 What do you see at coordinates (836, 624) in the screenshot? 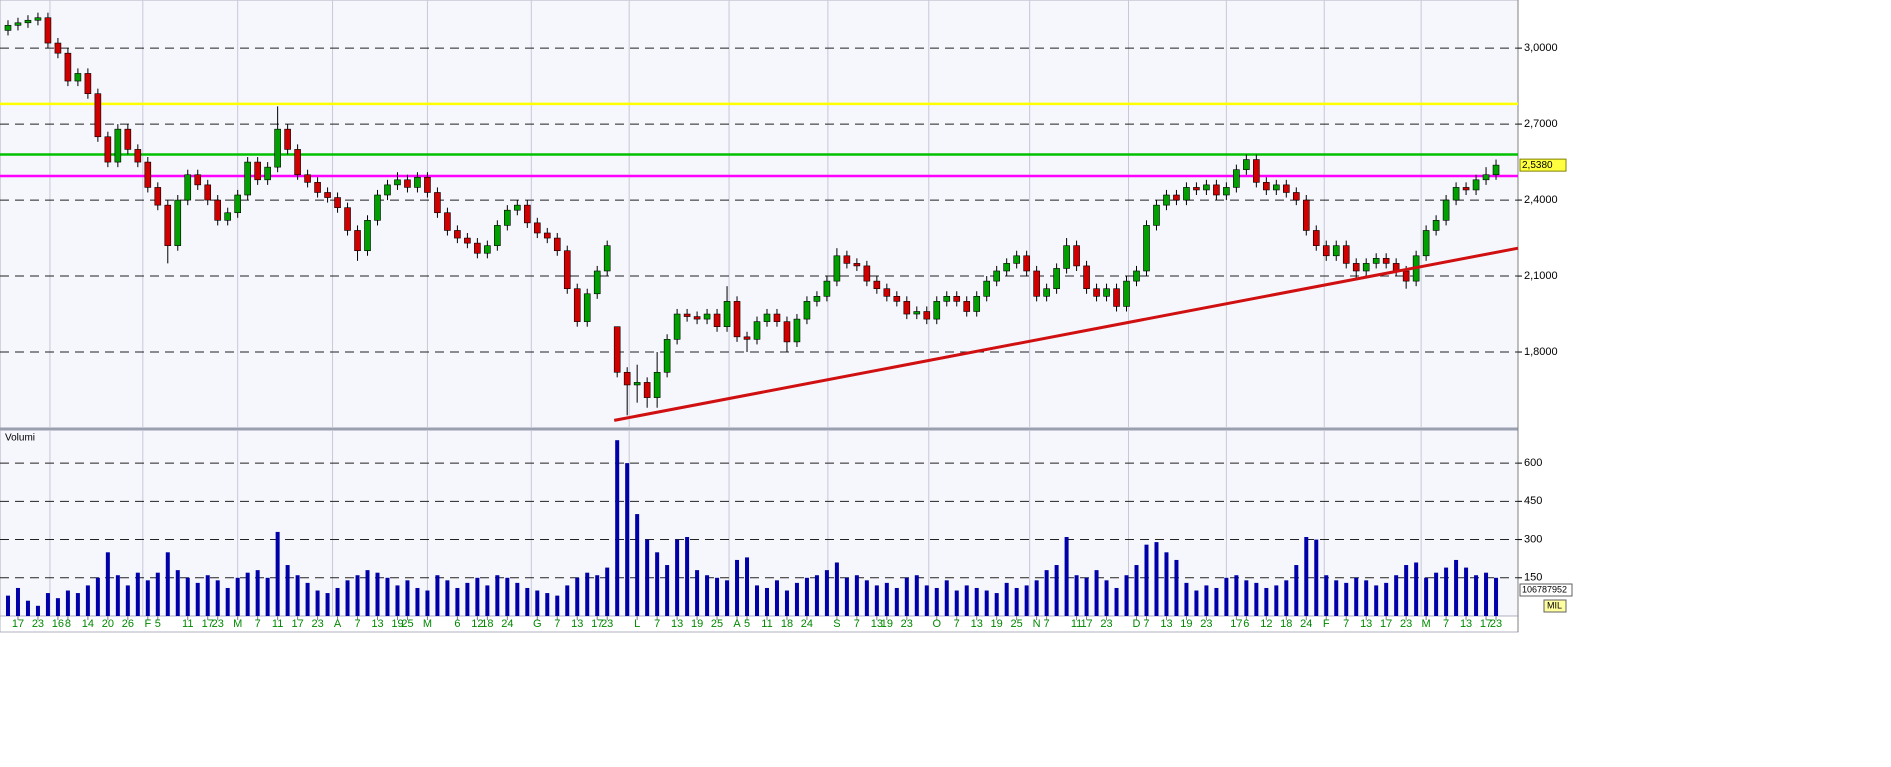
I see `x-tick-label: S` at bounding box center [836, 624].